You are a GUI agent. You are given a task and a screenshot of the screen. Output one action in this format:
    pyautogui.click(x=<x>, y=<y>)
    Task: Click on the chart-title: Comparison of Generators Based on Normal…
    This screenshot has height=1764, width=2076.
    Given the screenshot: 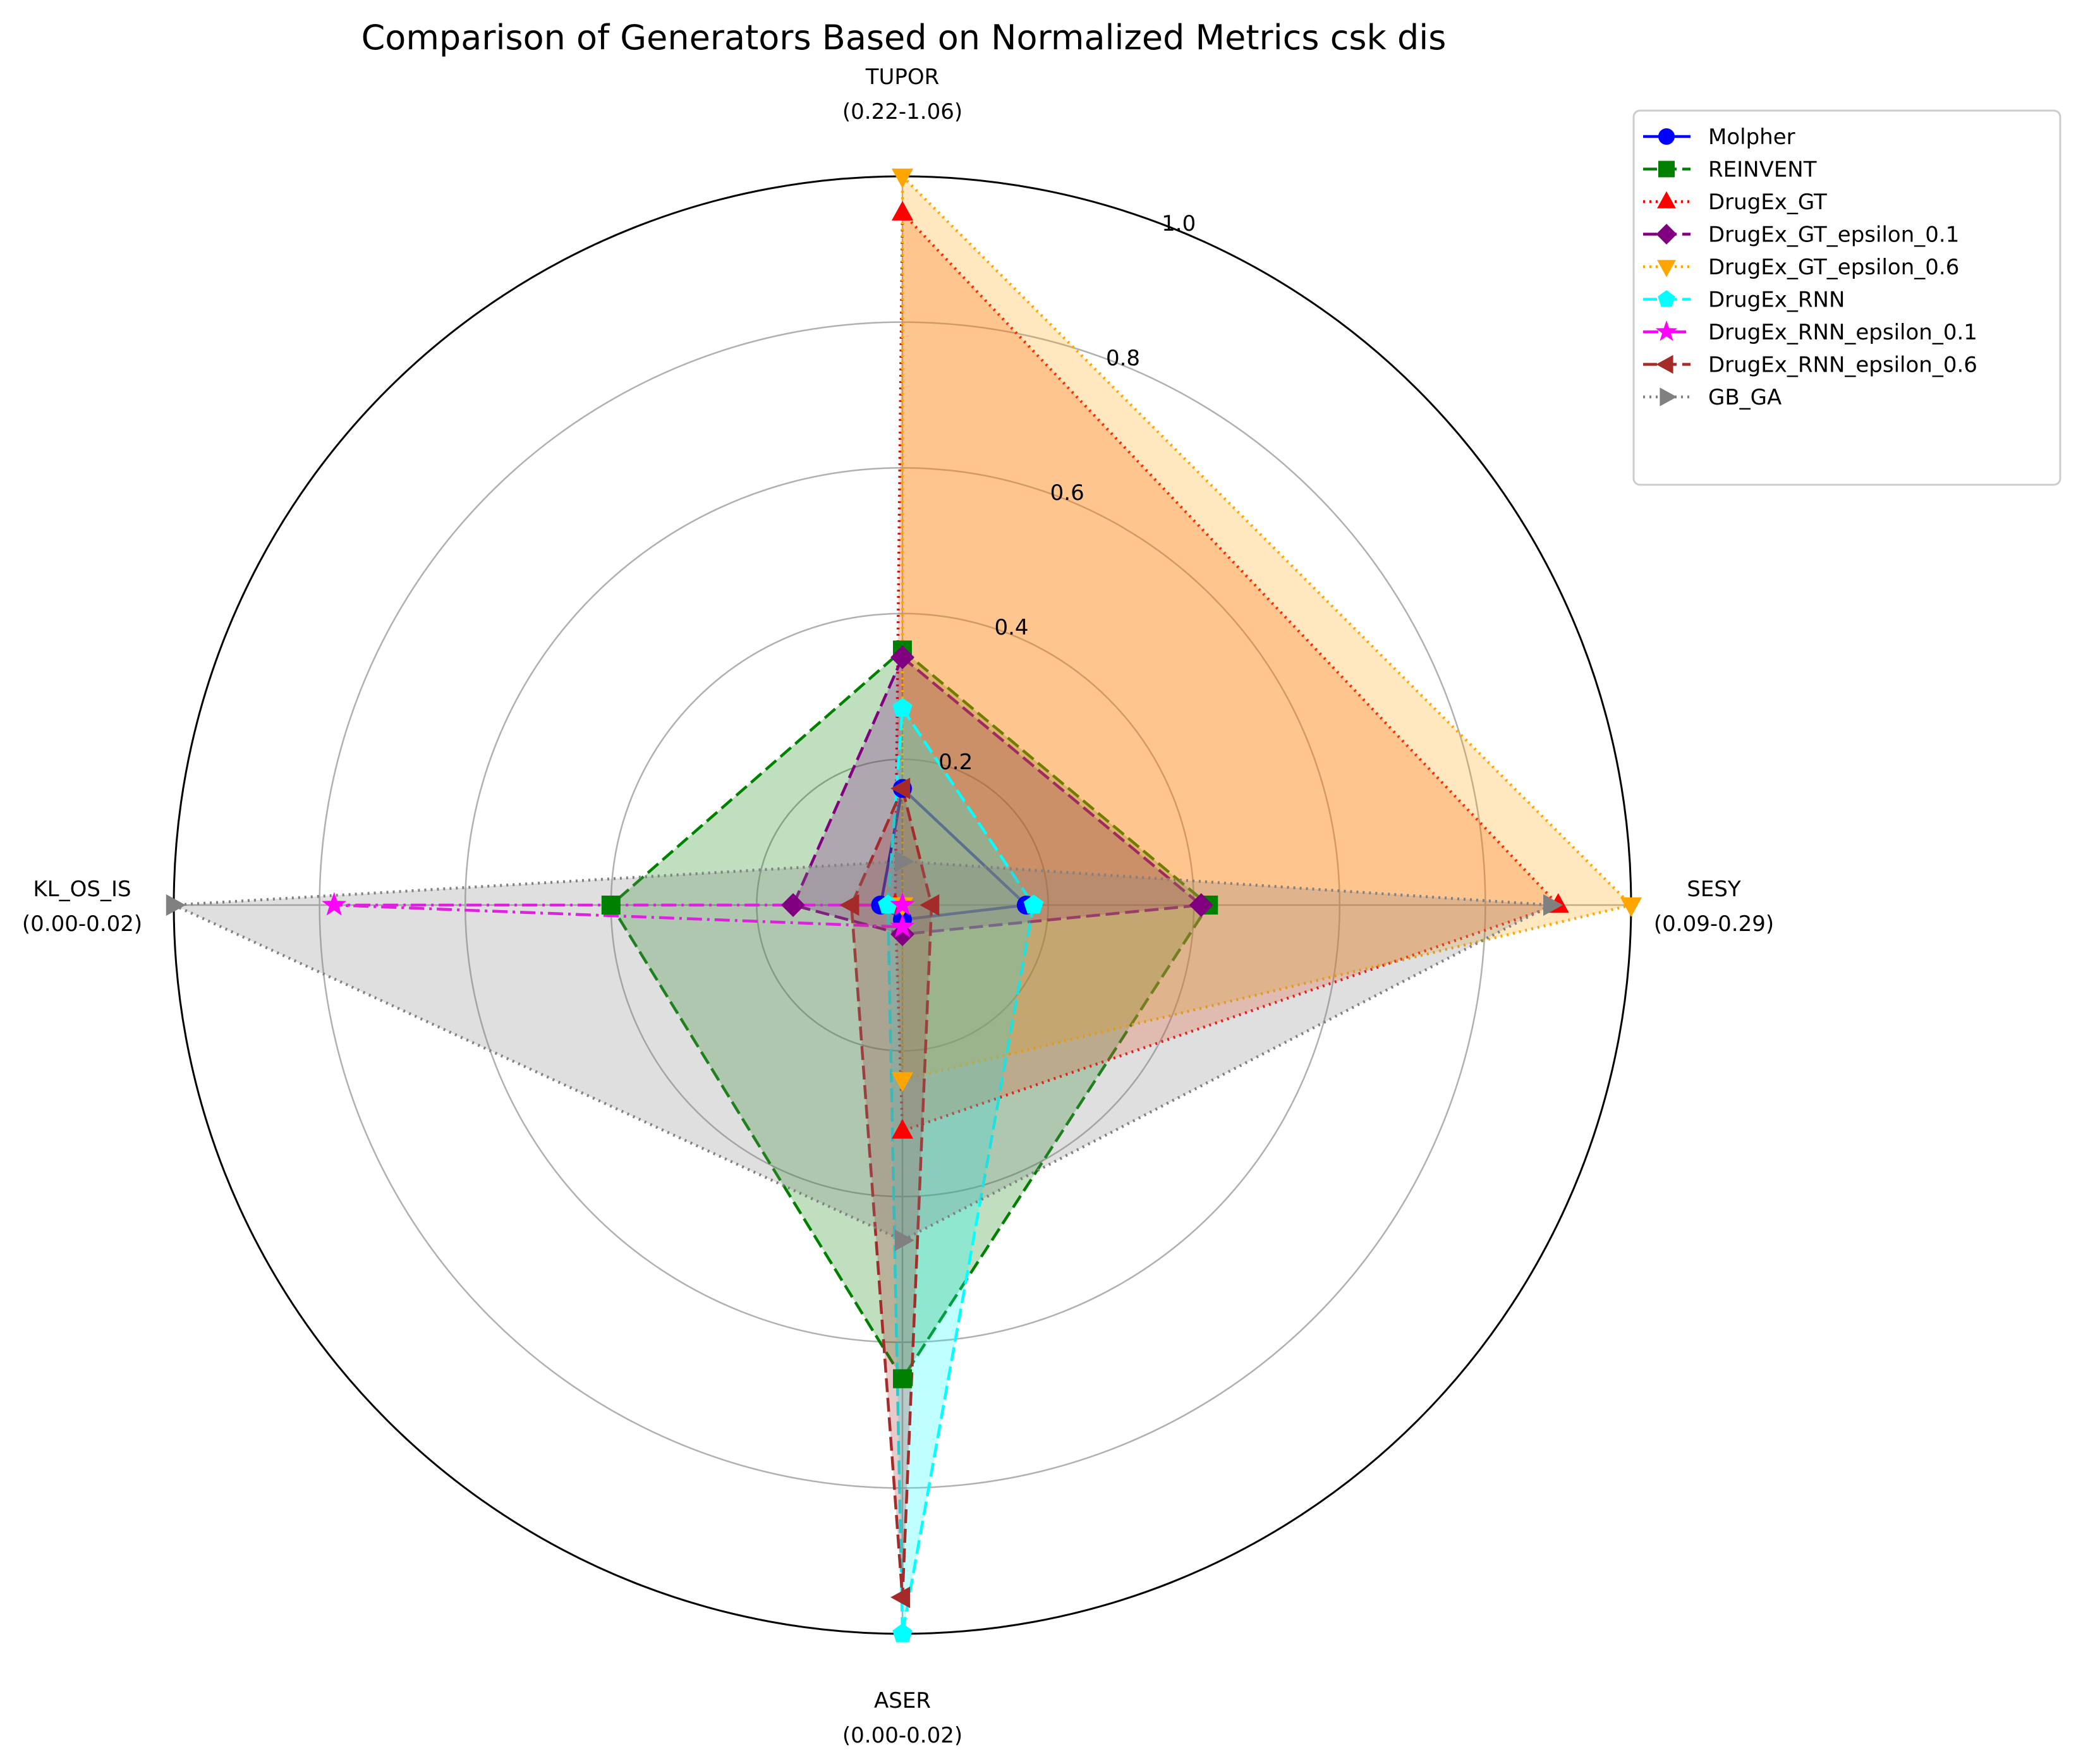 What is the action you would take?
    pyautogui.click(x=904, y=38)
    